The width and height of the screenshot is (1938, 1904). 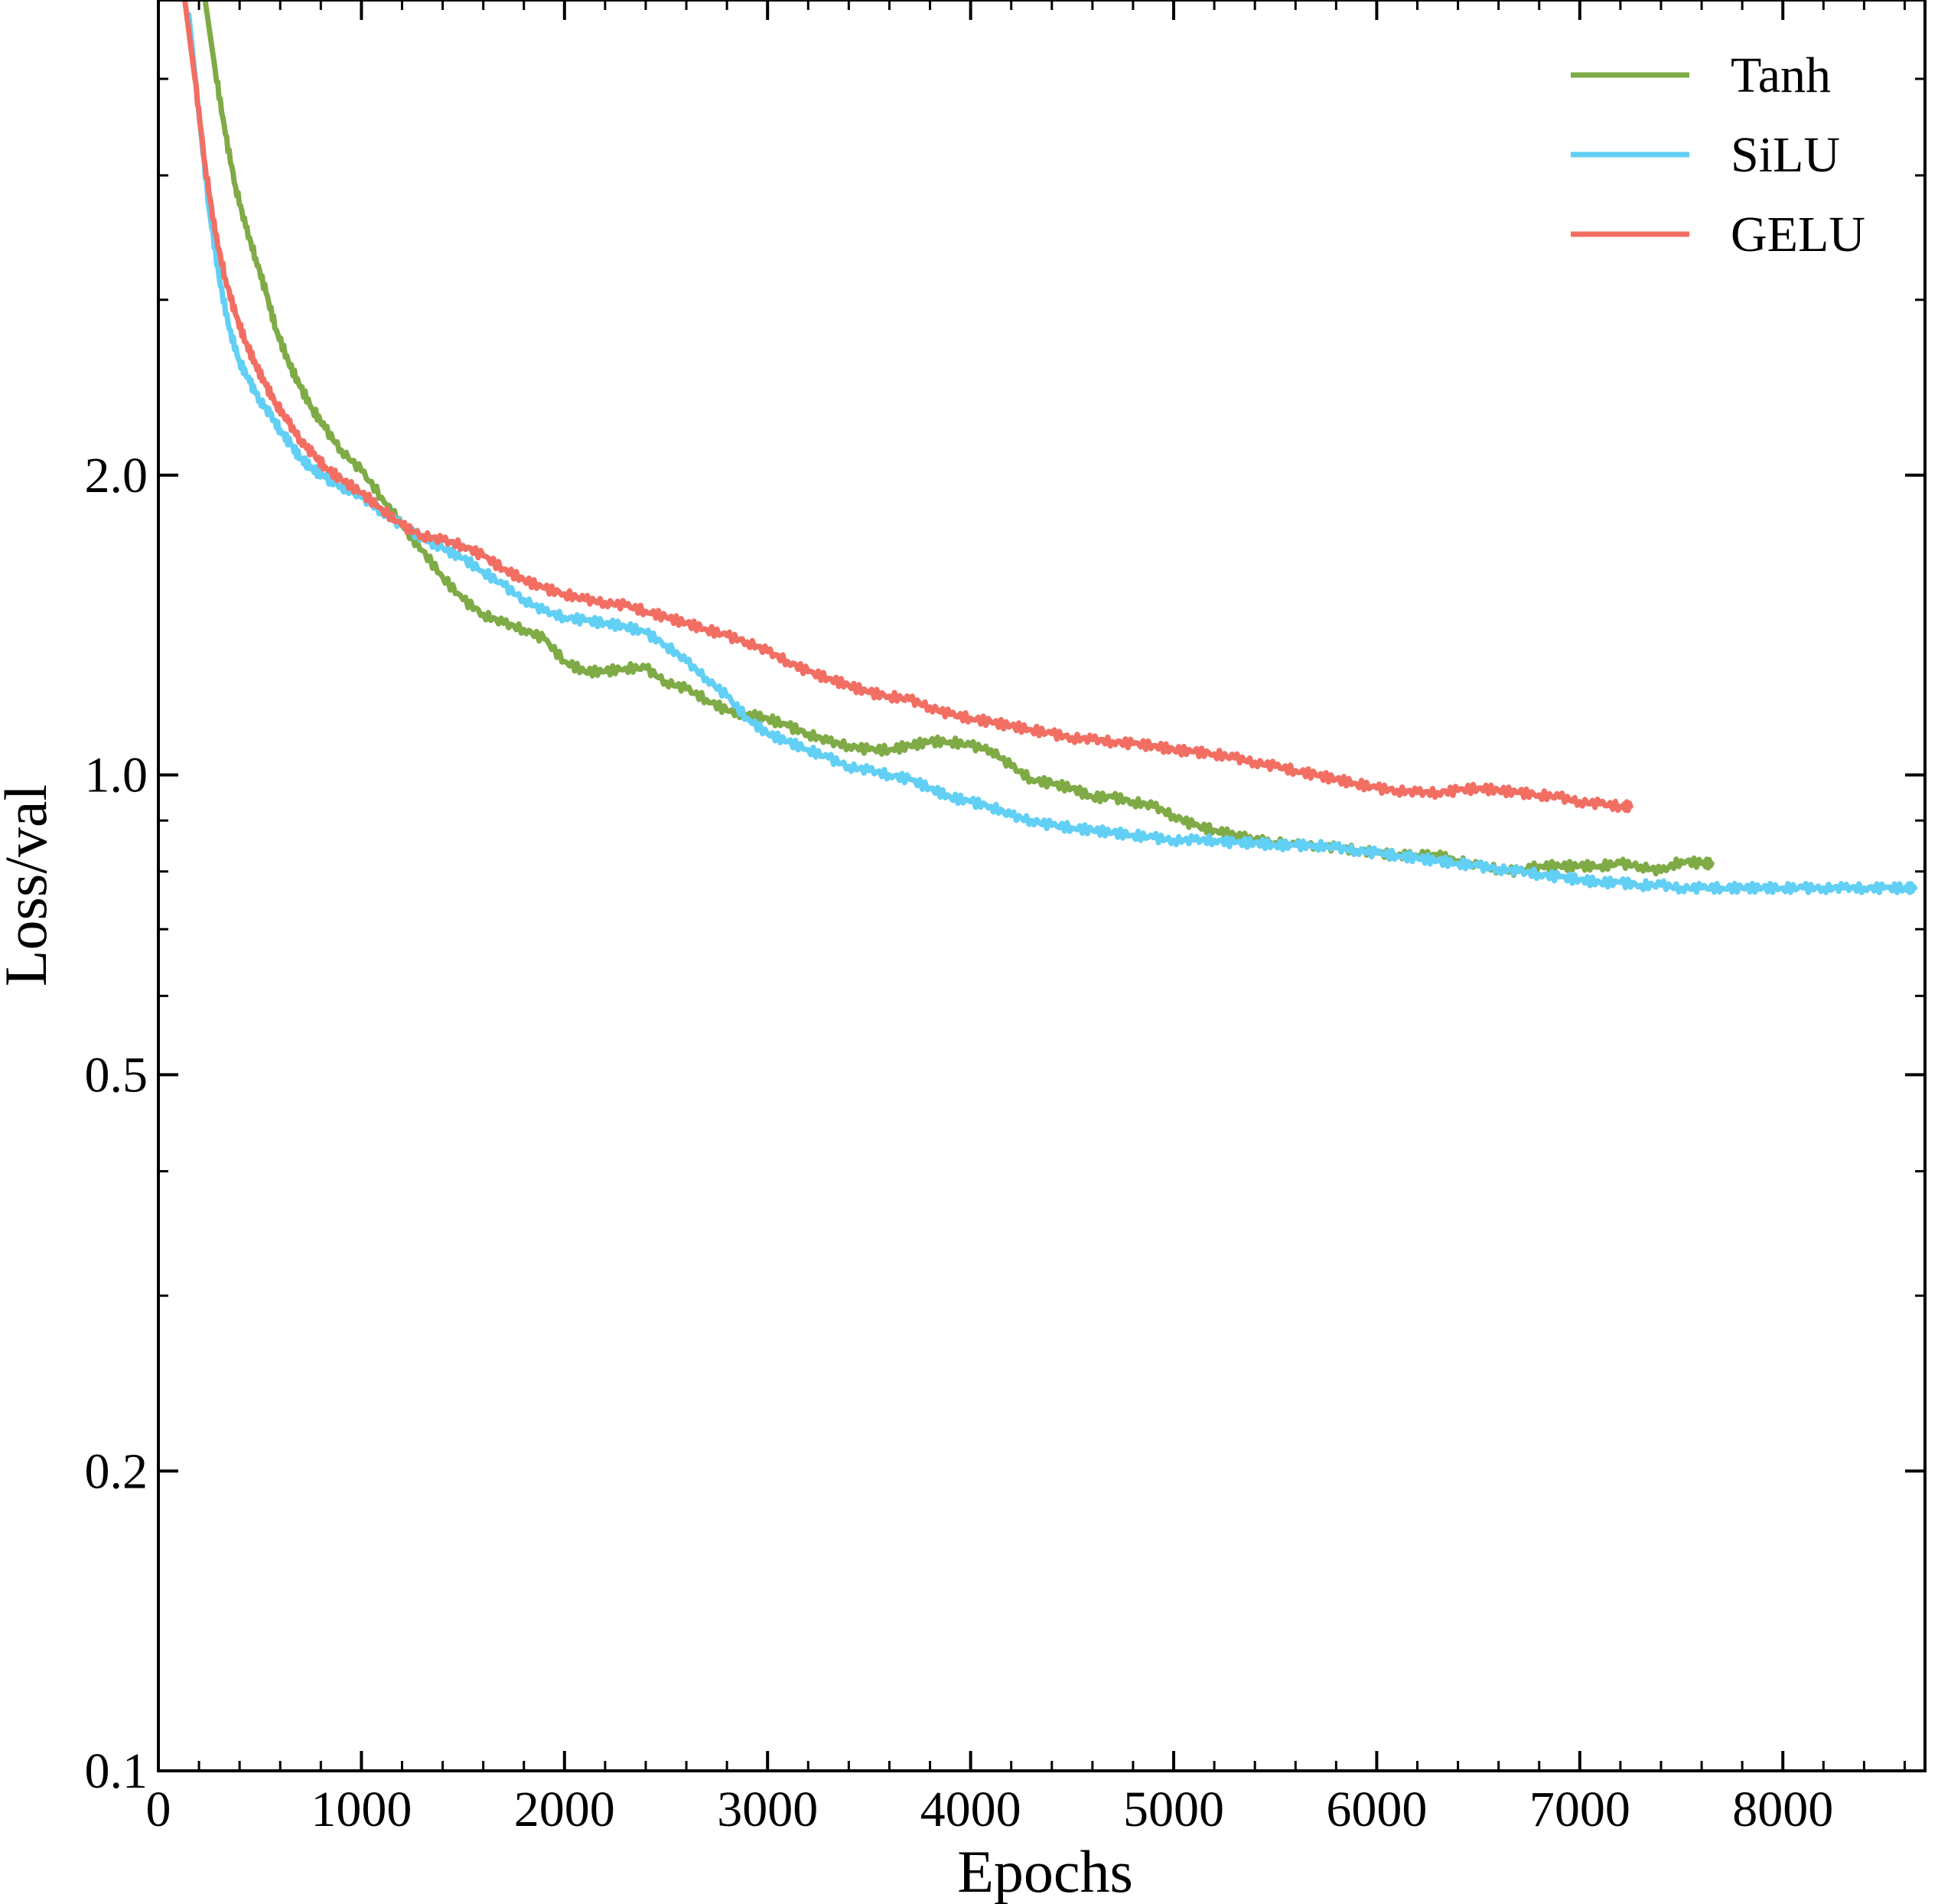 What do you see at coordinates (1783, 1810) in the screenshot?
I see `x-tick-label: 8000` at bounding box center [1783, 1810].